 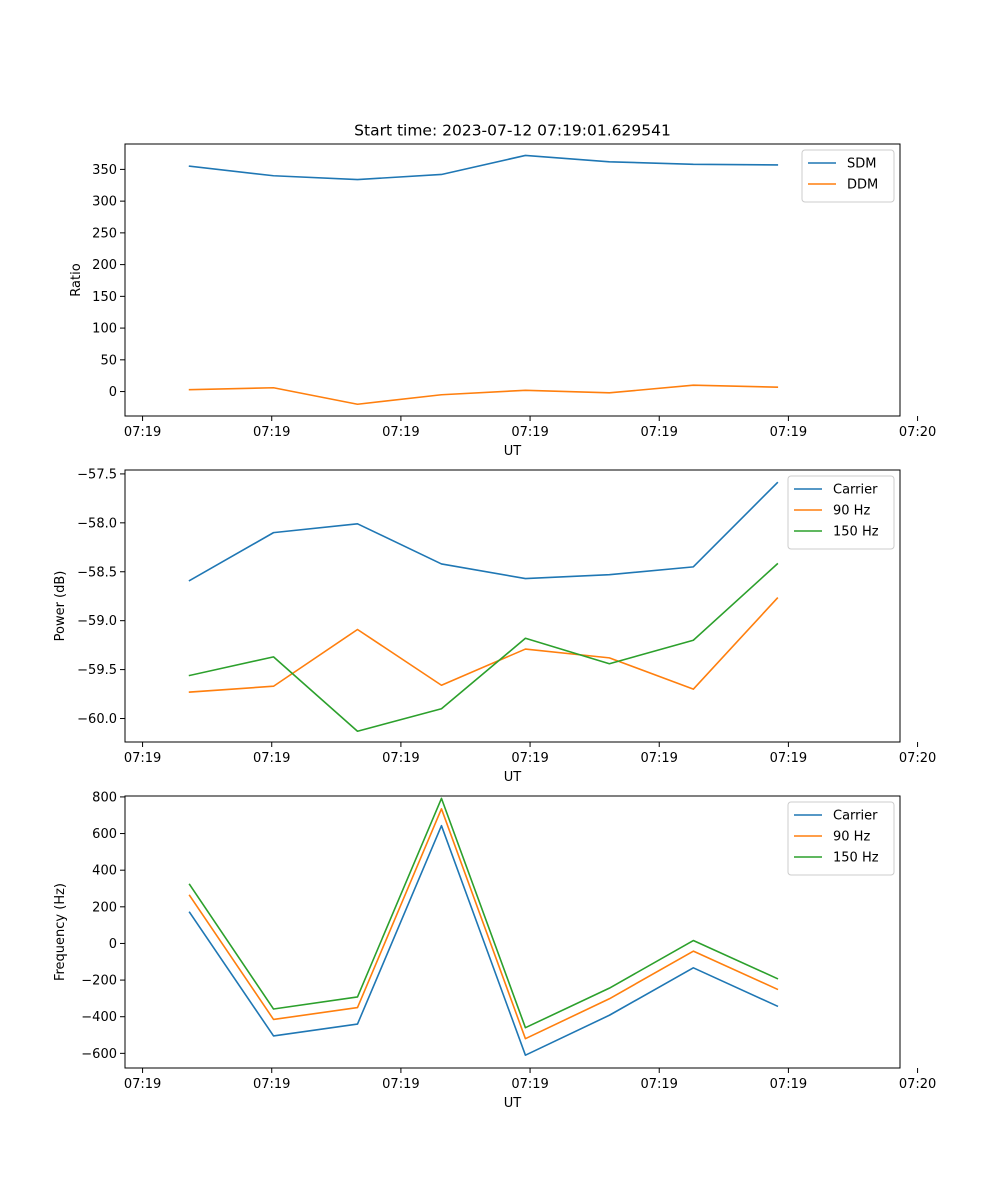 I want to click on frequency-legend-label: 150 Hz, so click(x=856, y=858).